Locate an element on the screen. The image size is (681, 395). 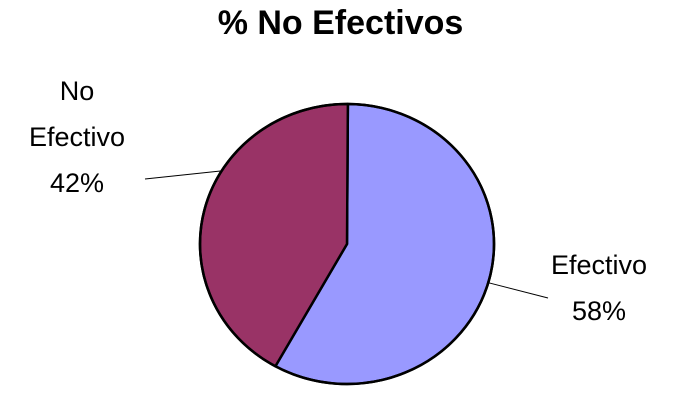
data-label-efectivo: Efectivo 58% is located at coordinates (599, 288).